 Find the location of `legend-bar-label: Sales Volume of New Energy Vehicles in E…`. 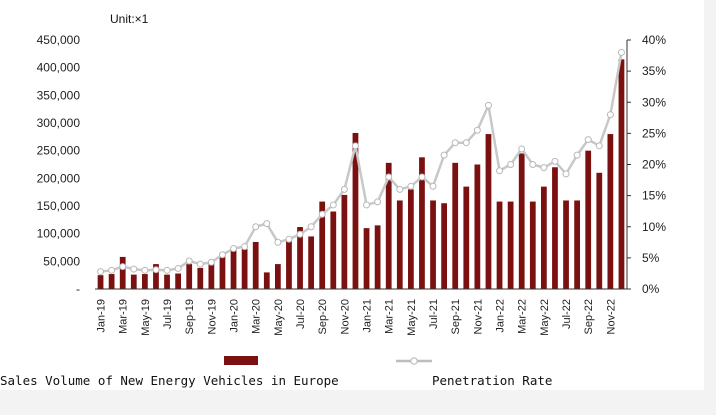

legend-bar-label: Sales Volume of New Energy Vehicles in E… is located at coordinates (169, 380).